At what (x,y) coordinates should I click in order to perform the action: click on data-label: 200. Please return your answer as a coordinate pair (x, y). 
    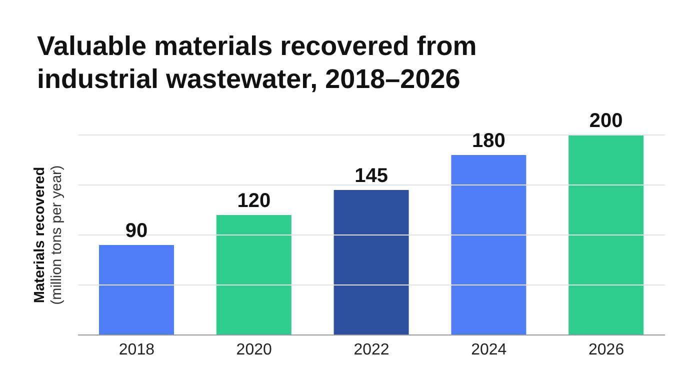
    Looking at the image, I should click on (606, 121).